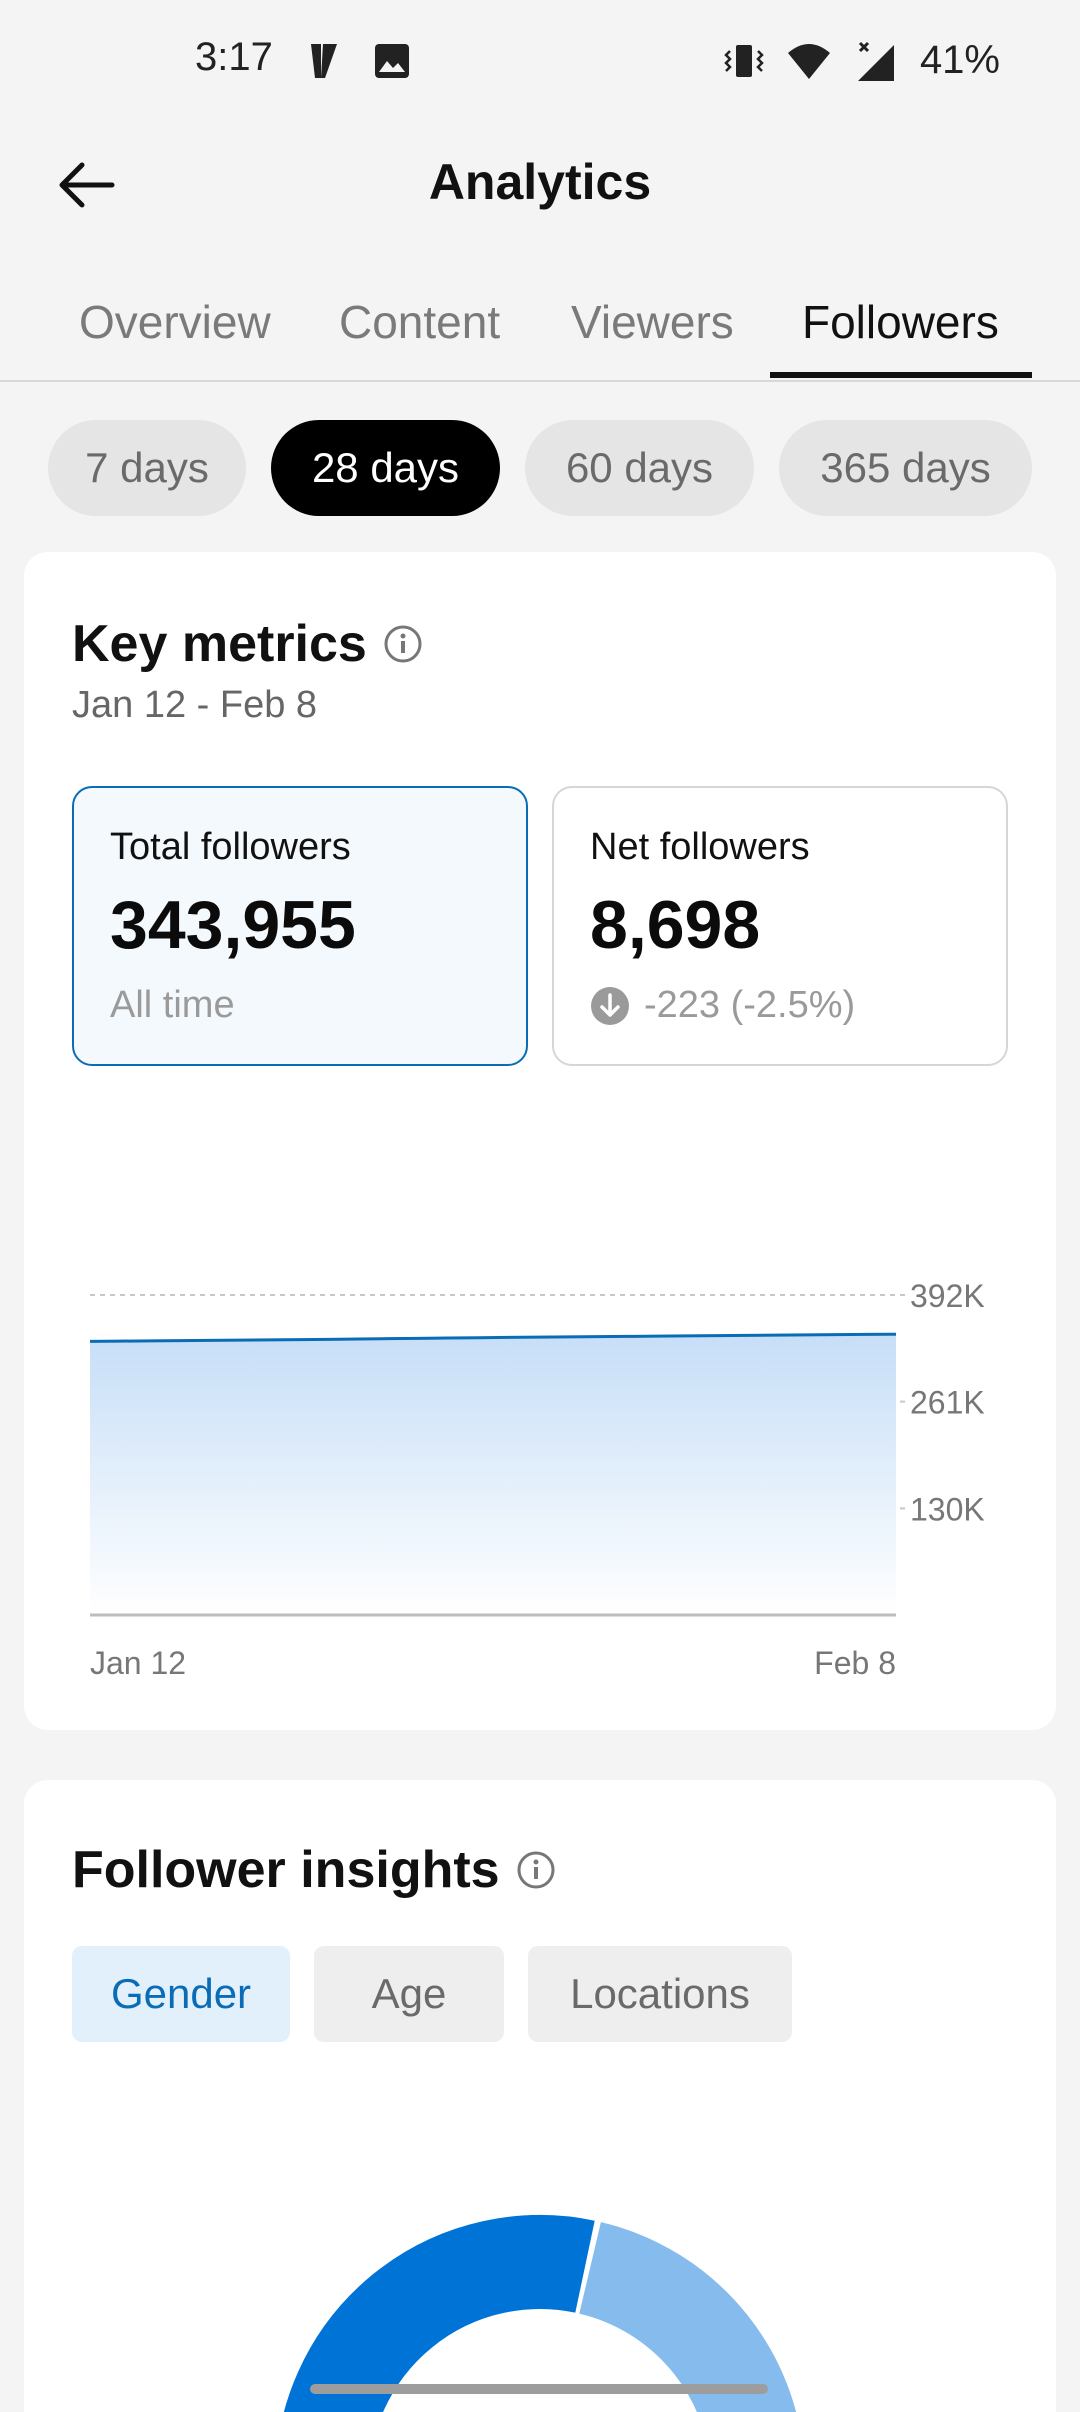 Image resolution: width=1080 pixels, height=2412 pixels. I want to click on net-followers-change: -223 (-2.5%), so click(722, 1005).